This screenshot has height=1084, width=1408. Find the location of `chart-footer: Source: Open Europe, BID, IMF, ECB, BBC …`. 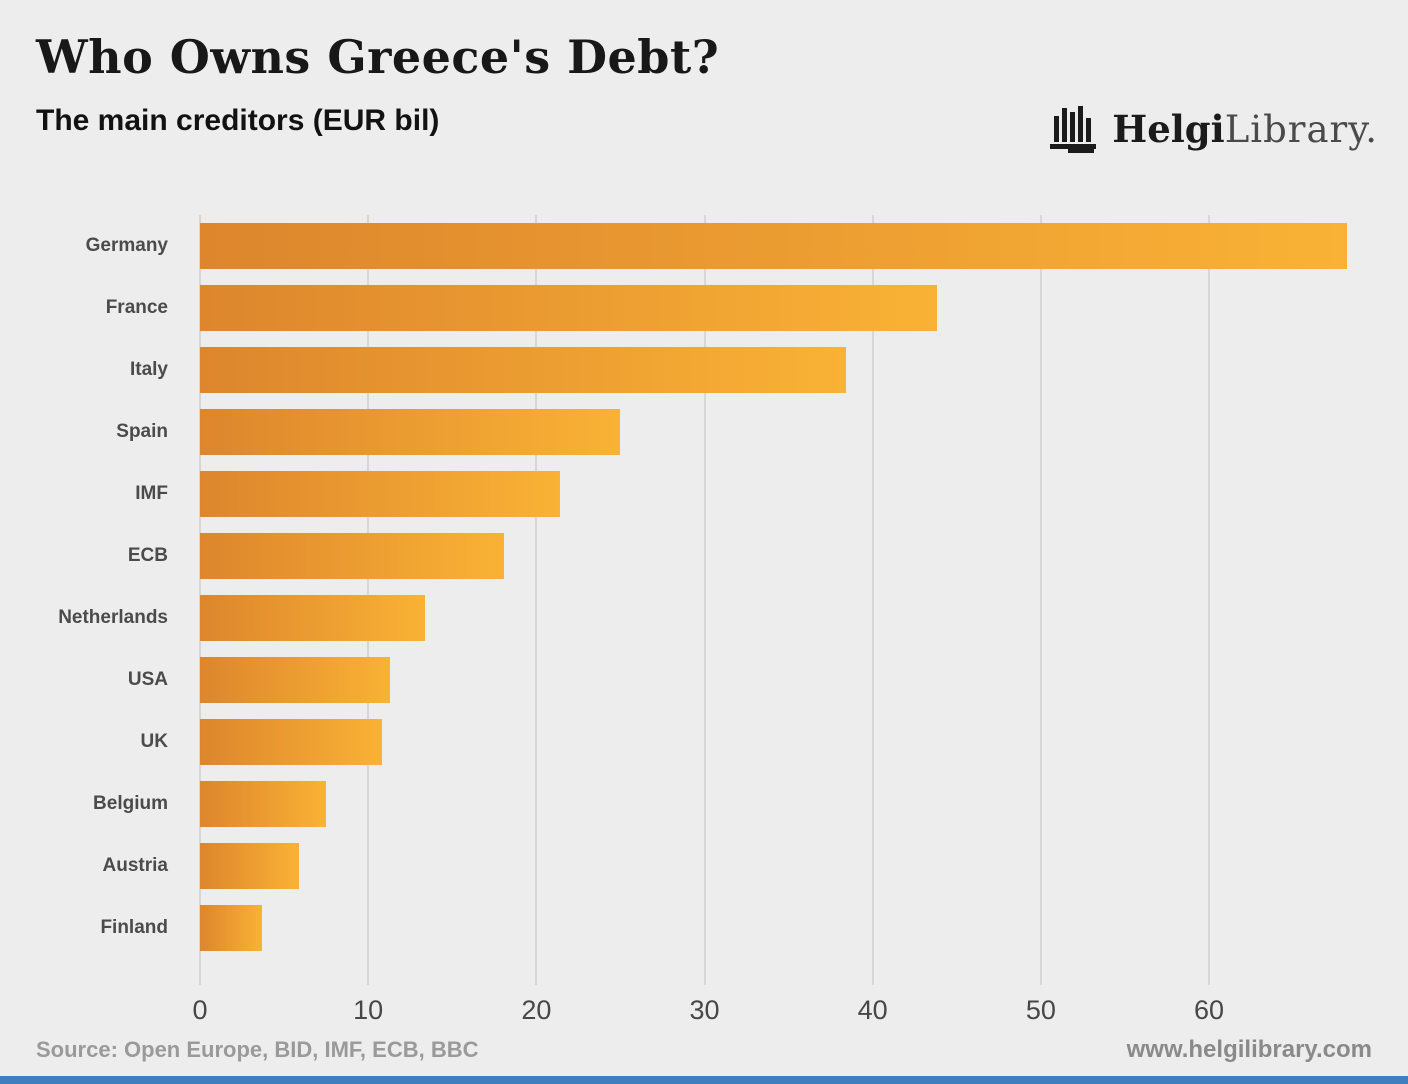

chart-footer: Source: Open Europe, BID, IMF, ECB, BBC … is located at coordinates (704, 1050).